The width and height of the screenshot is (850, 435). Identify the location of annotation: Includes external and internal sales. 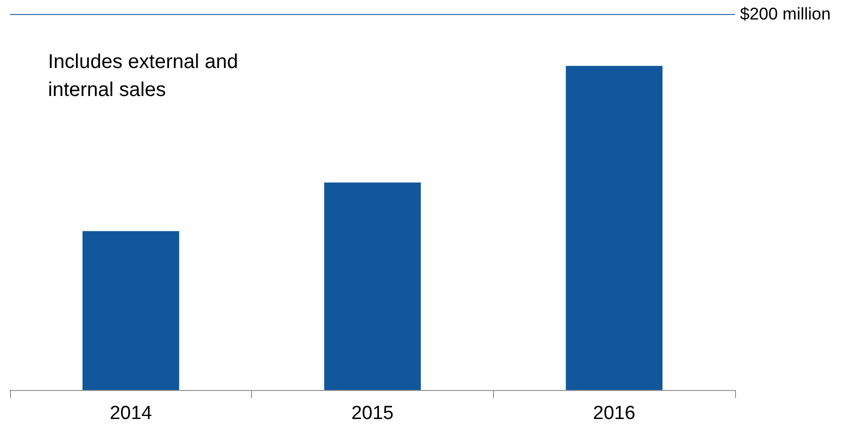
(146, 76).